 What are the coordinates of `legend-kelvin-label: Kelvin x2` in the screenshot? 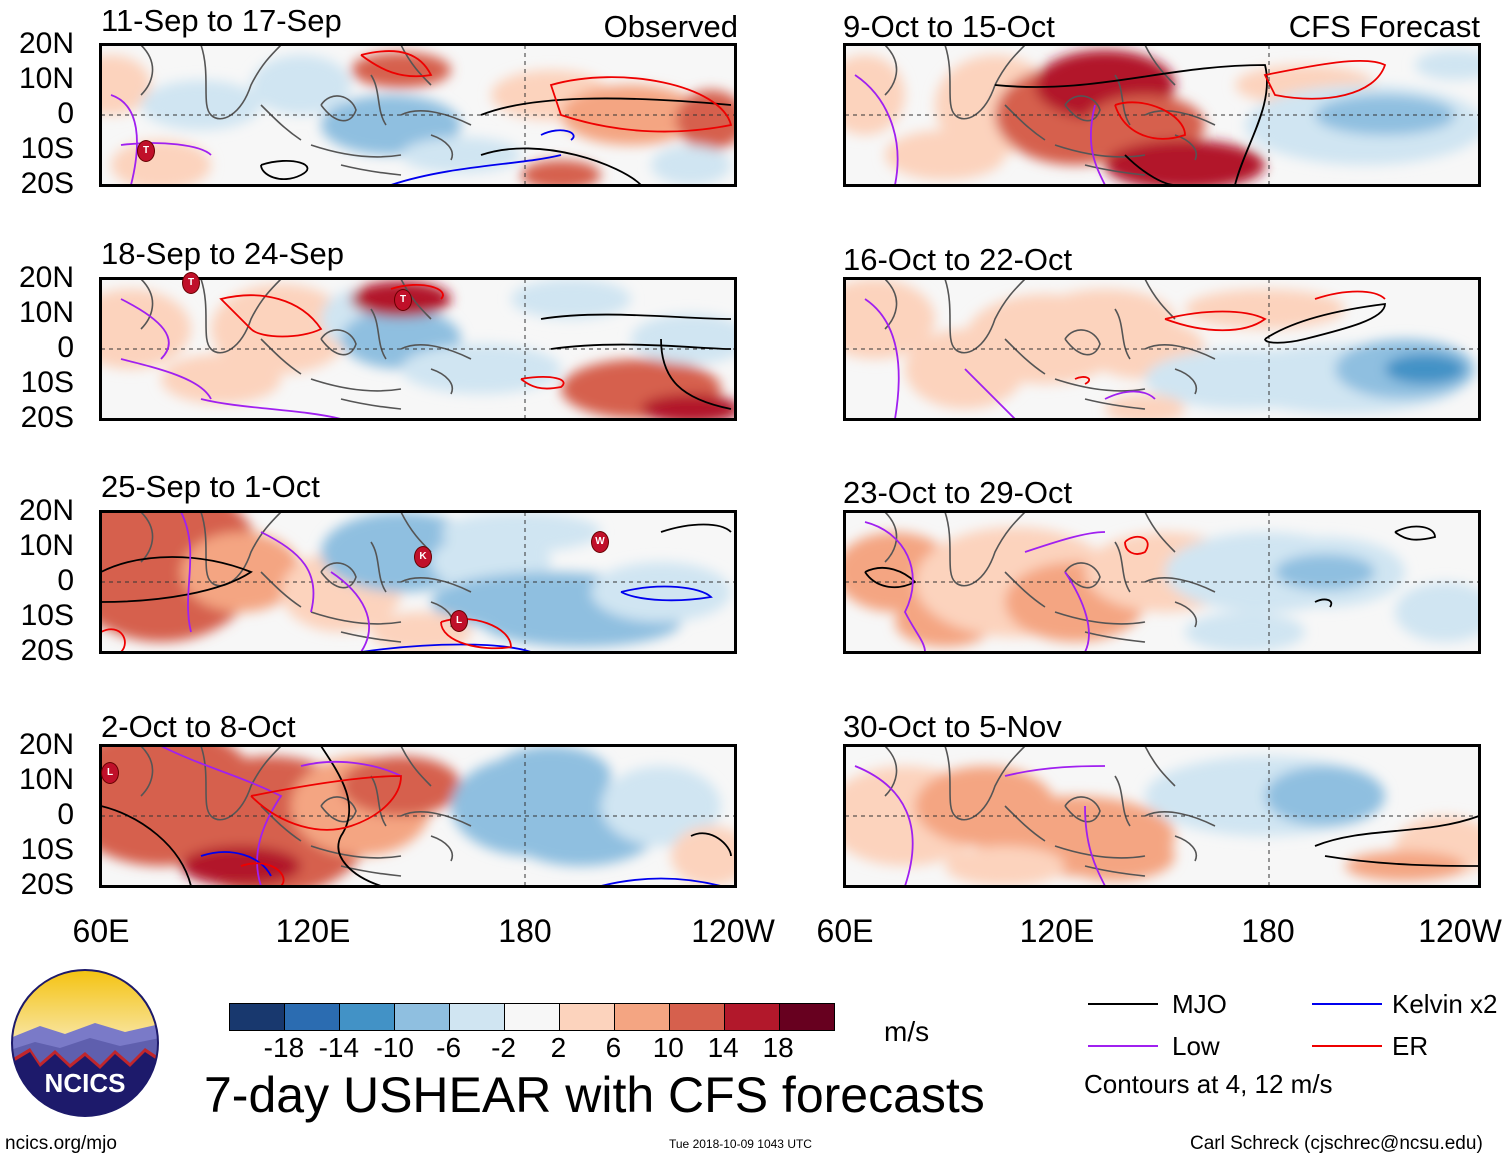 It's located at (1445, 1004).